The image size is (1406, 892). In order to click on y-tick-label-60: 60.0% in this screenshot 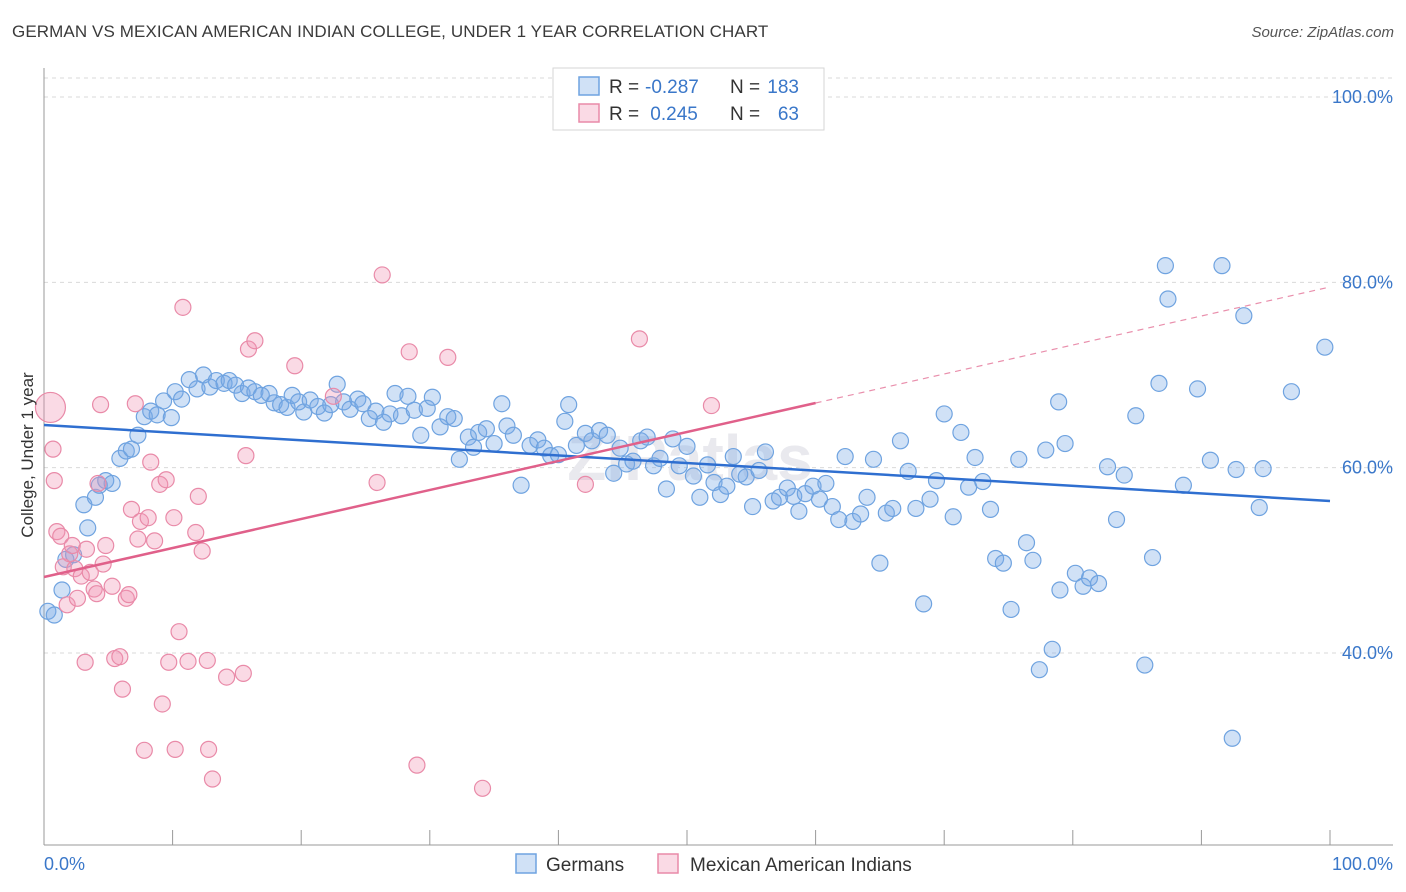, I will do `click(1367, 468)`.